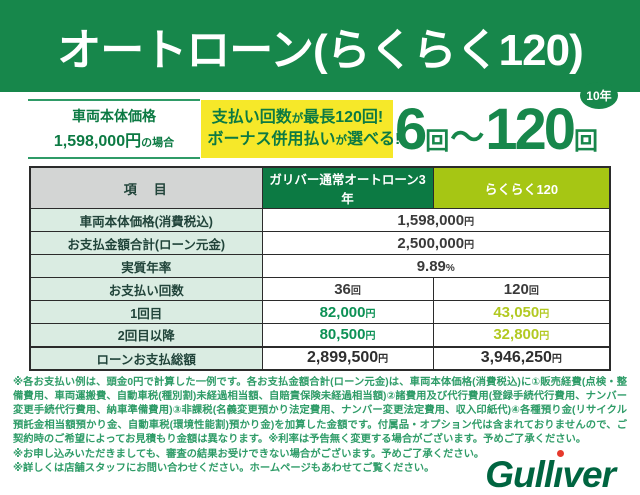 Image resolution: width=640 pixels, height=495 pixels. Describe the element at coordinates (114, 129) in the screenshot. I see `vehicle-price-caption: 車両本体価格 1,598,000円の場合` at that location.